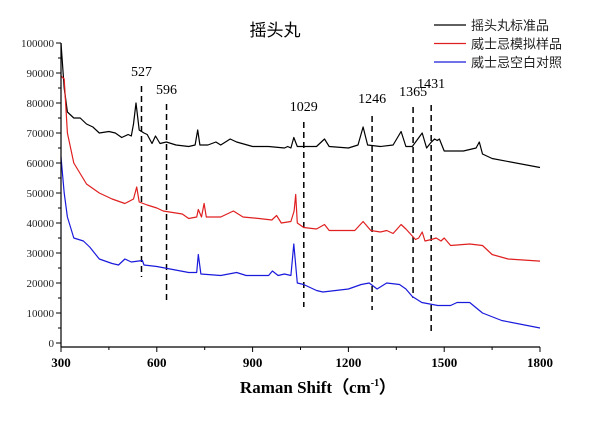 This screenshot has height=427, width=600. What do you see at coordinates (38, 44) in the screenshot?
I see `y-tick-label: 100000` at bounding box center [38, 44].